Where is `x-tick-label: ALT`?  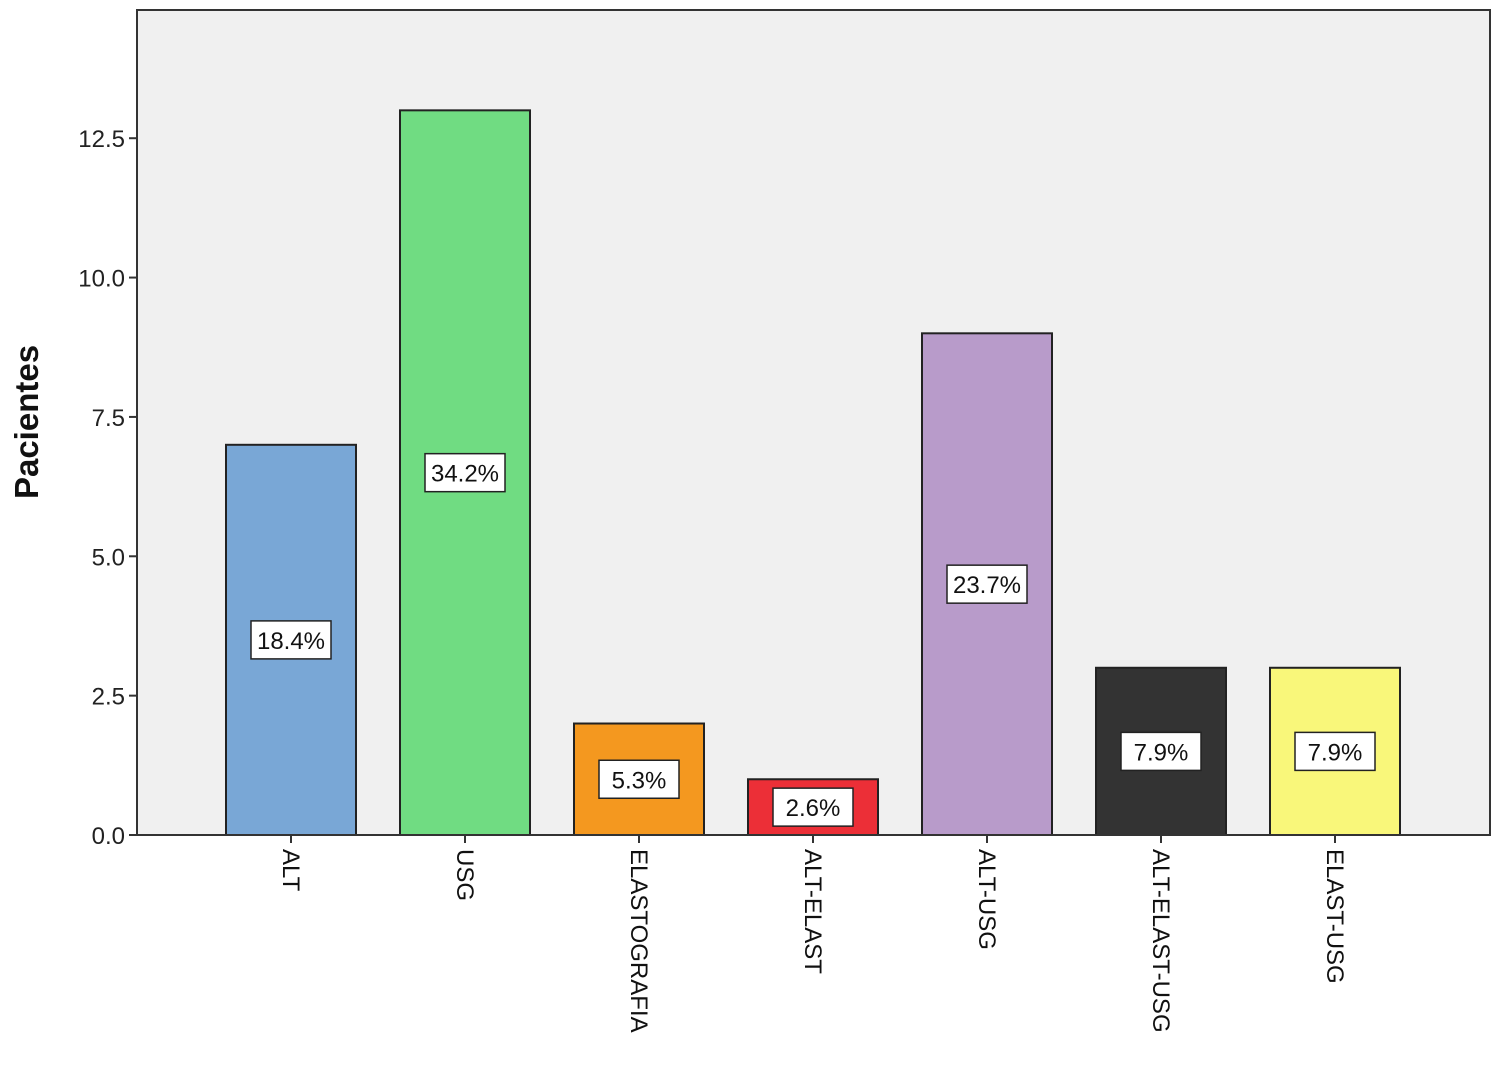 x-tick-label: ALT is located at coordinates (290, 870).